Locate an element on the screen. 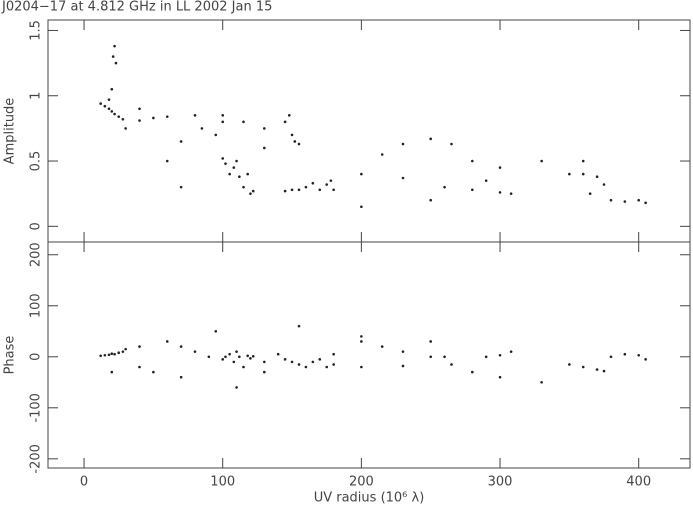 Image resolution: width=693 pixels, height=511 pixels. x-tick-label: 0 is located at coordinates (84, 482).